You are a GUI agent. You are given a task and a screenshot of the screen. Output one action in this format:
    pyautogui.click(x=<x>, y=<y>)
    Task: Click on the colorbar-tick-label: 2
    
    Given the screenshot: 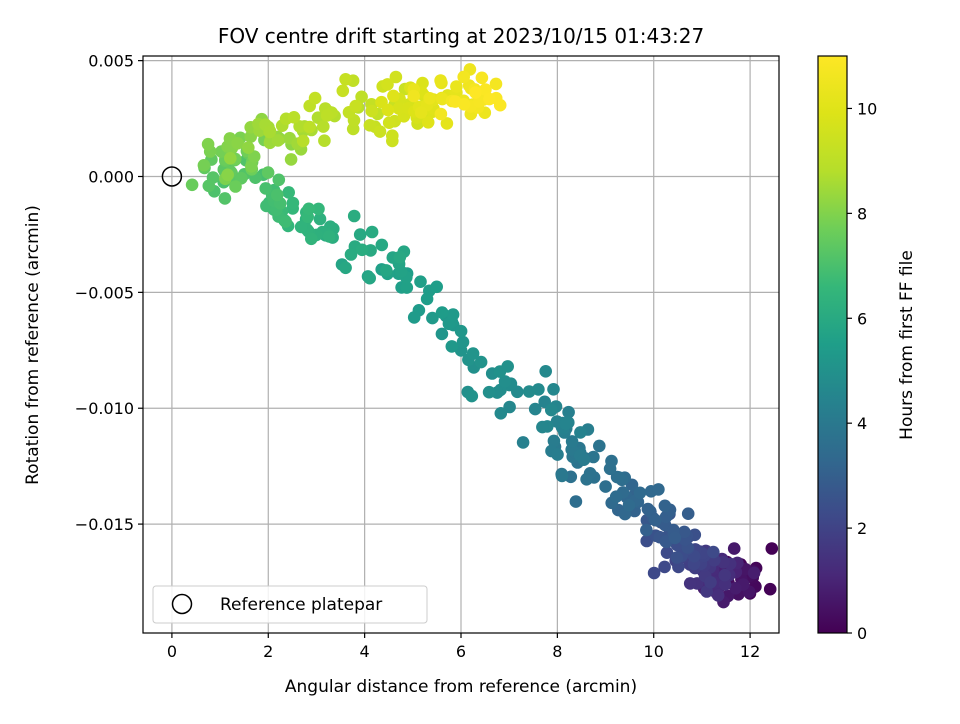 What is the action you would take?
    pyautogui.click(x=862, y=528)
    